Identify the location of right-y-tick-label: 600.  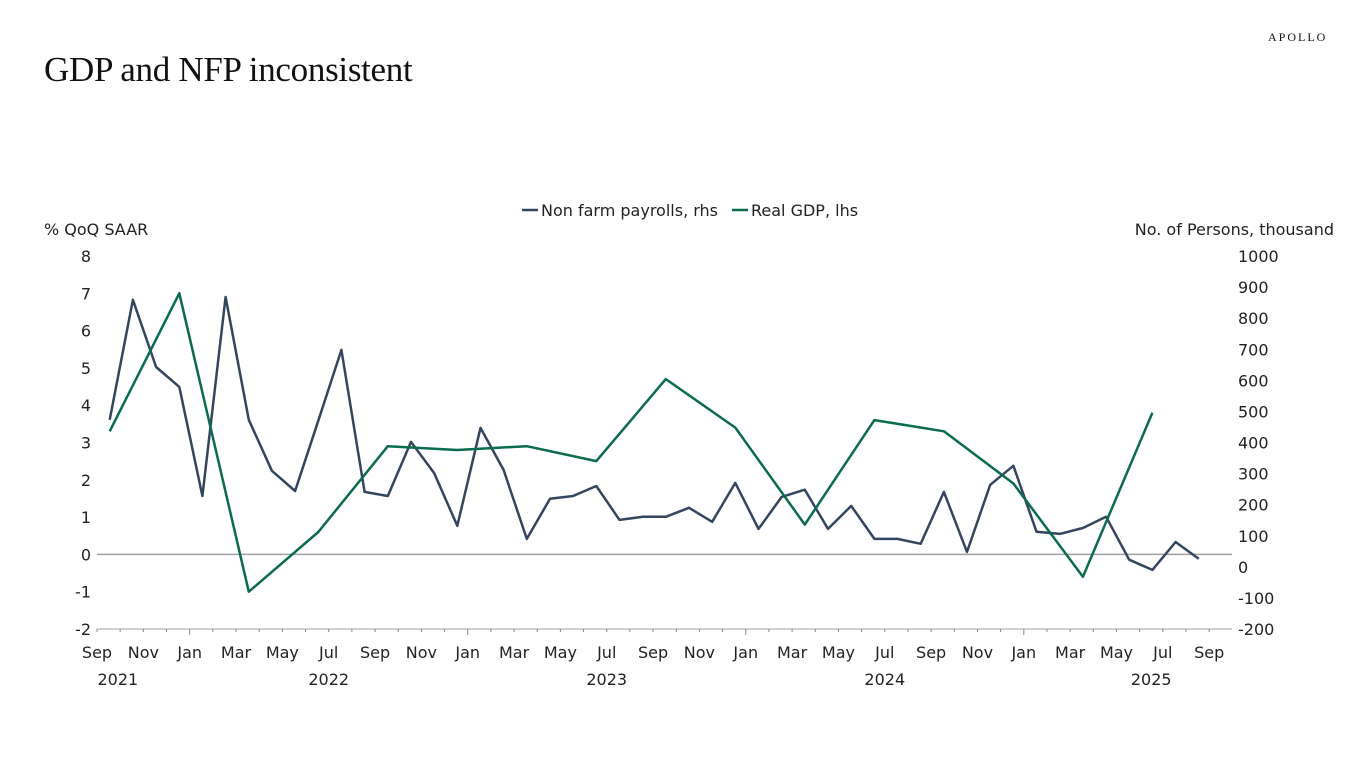
(1253, 380).